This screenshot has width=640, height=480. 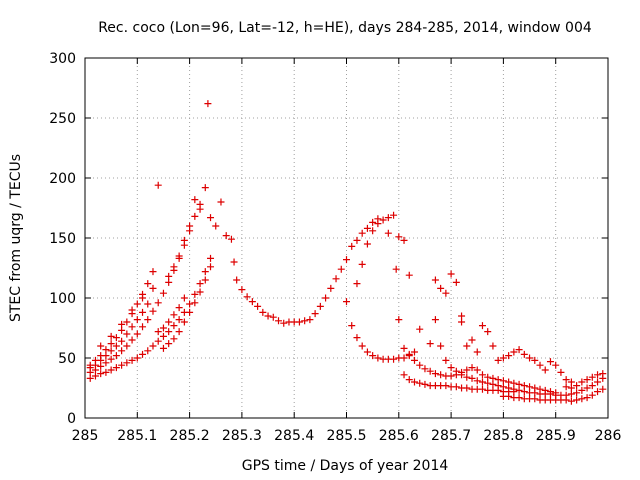 I want to click on y-axis-label: STEC from uqrg / TECUs, so click(x=16, y=238).